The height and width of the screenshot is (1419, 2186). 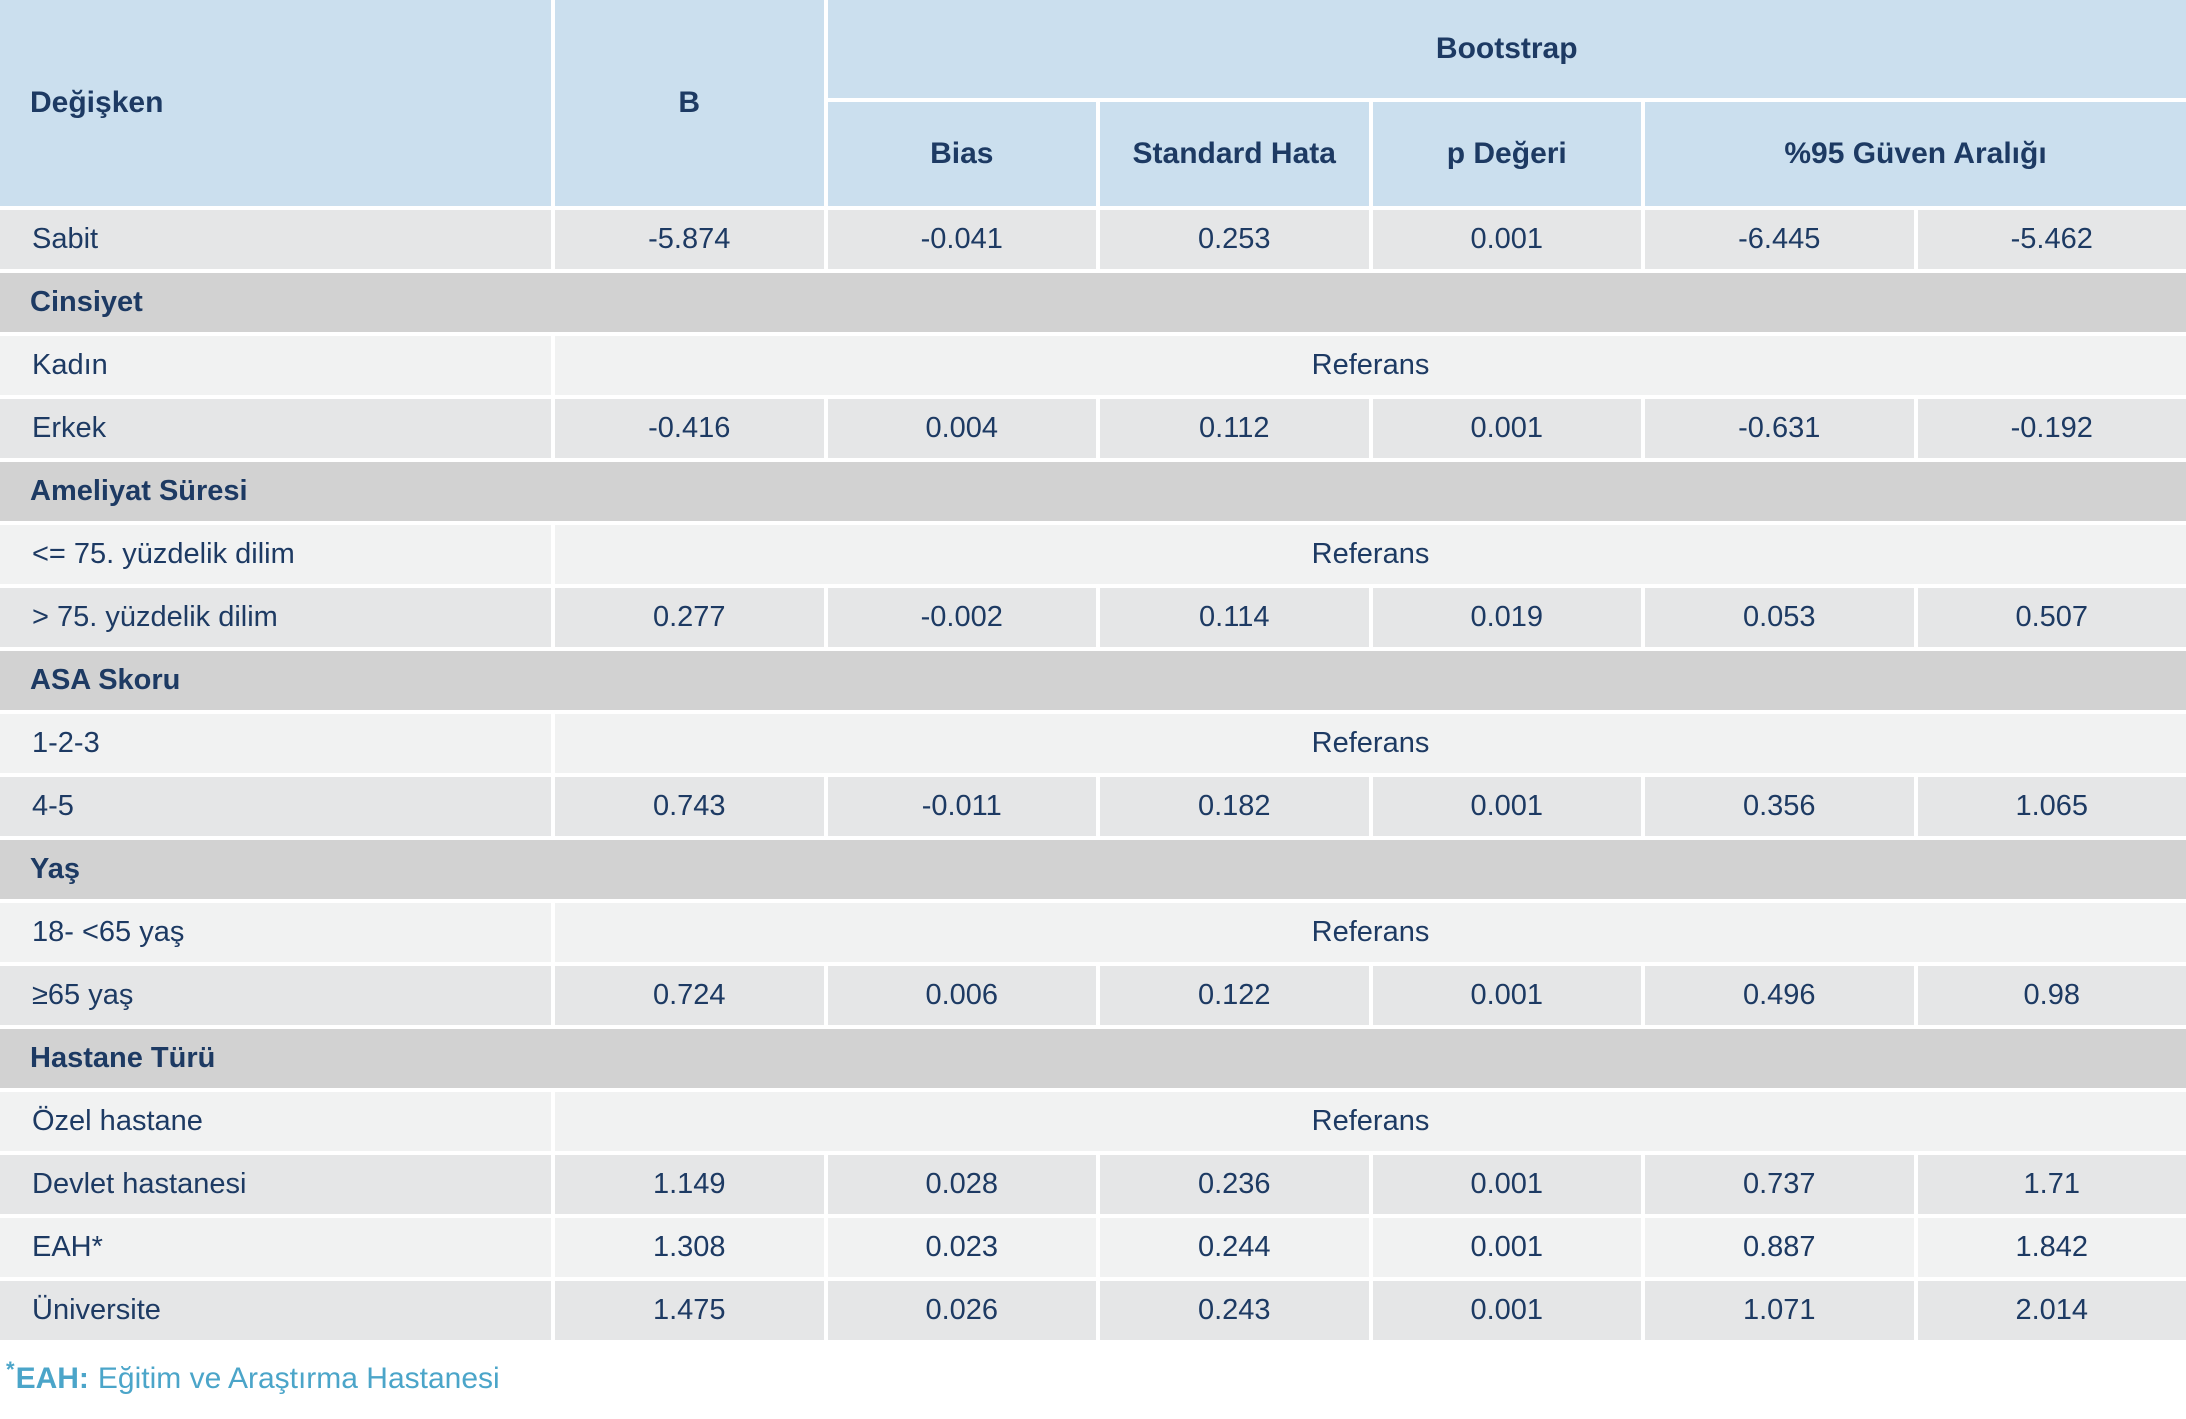 I want to click on value-cell: 0.496, so click(x=1779, y=995).